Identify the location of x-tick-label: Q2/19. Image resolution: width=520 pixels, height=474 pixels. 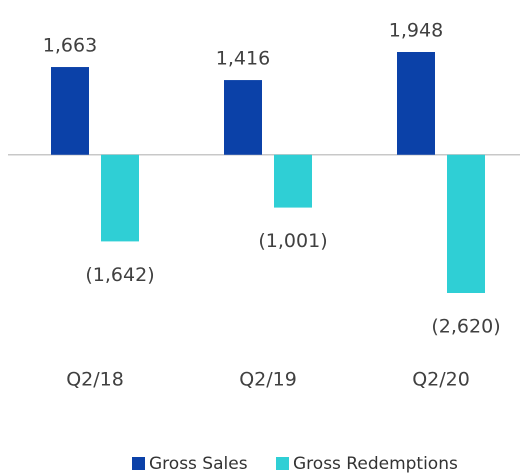
(268, 380).